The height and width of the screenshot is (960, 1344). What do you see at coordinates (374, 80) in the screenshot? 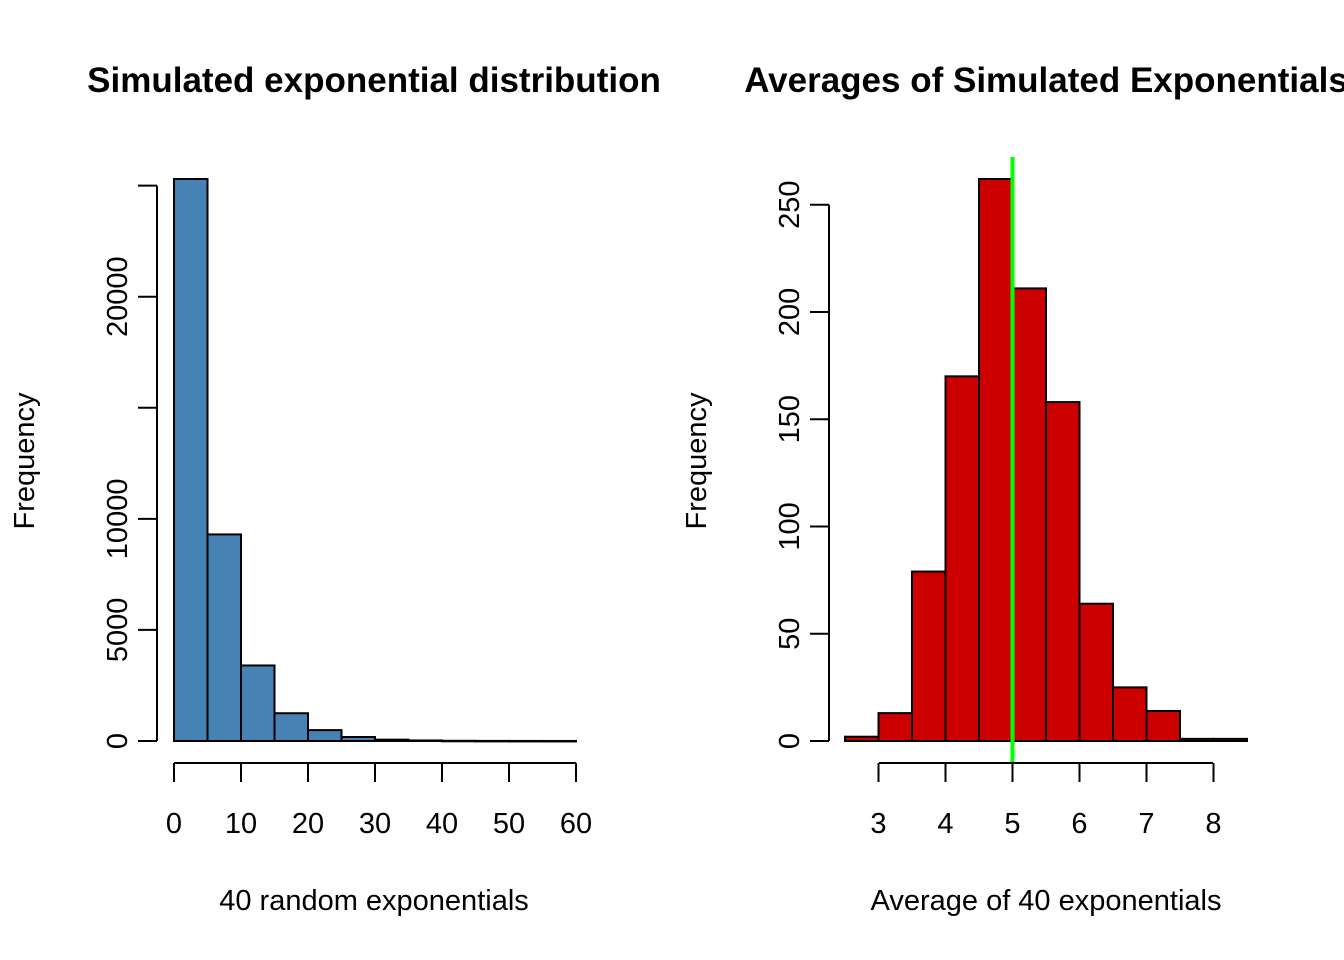
I see `chart-title: Simulated exponential distribution` at bounding box center [374, 80].